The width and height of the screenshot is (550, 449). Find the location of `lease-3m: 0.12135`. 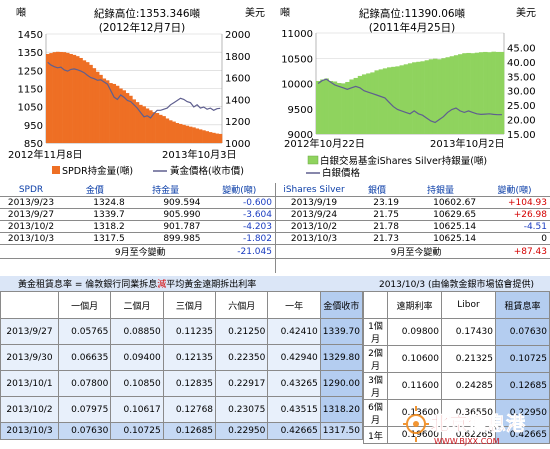

lease-3m: 0.12135 is located at coordinates (189, 357).